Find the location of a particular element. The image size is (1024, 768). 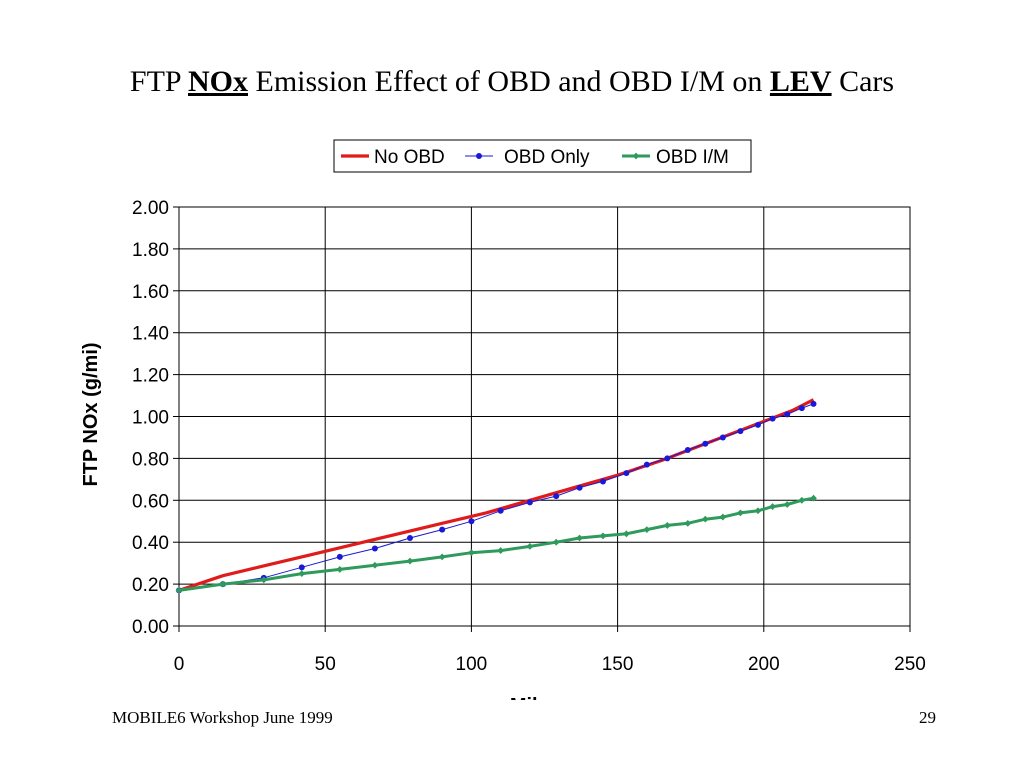

y-tick-label: 0.20 is located at coordinates (150, 585).